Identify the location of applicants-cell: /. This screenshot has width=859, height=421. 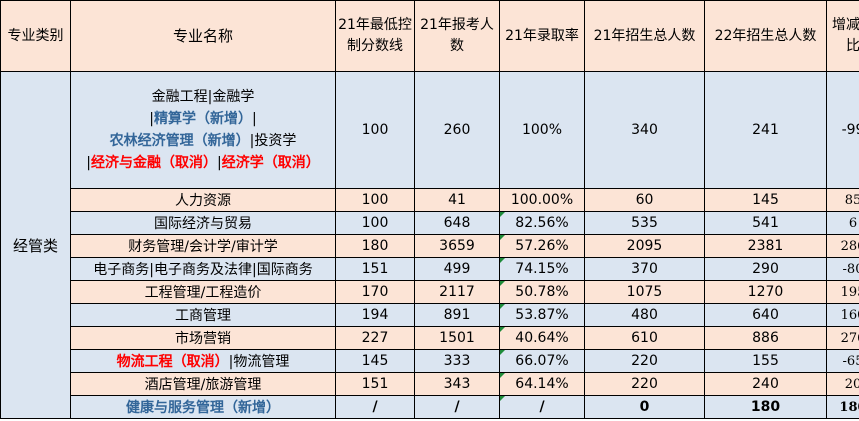
(457, 407).